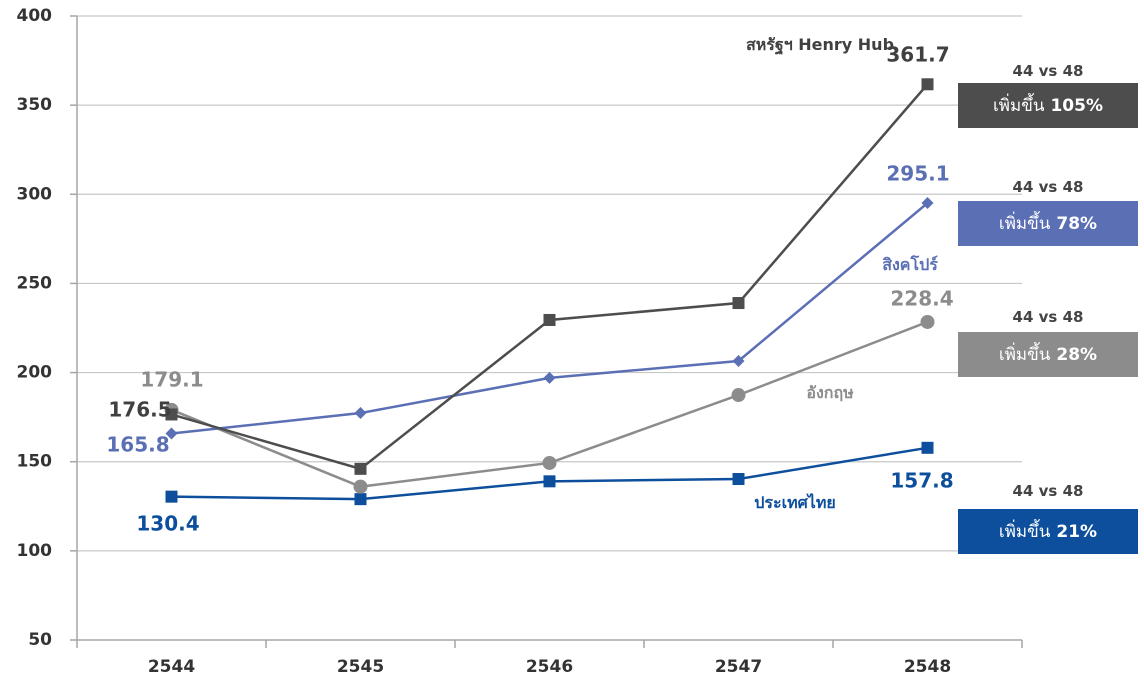 This screenshot has height=680, width=1144. What do you see at coordinates (35, 373) in the screenshot?
I see `y-tick-label: 200` at bounding box center [35, 373].